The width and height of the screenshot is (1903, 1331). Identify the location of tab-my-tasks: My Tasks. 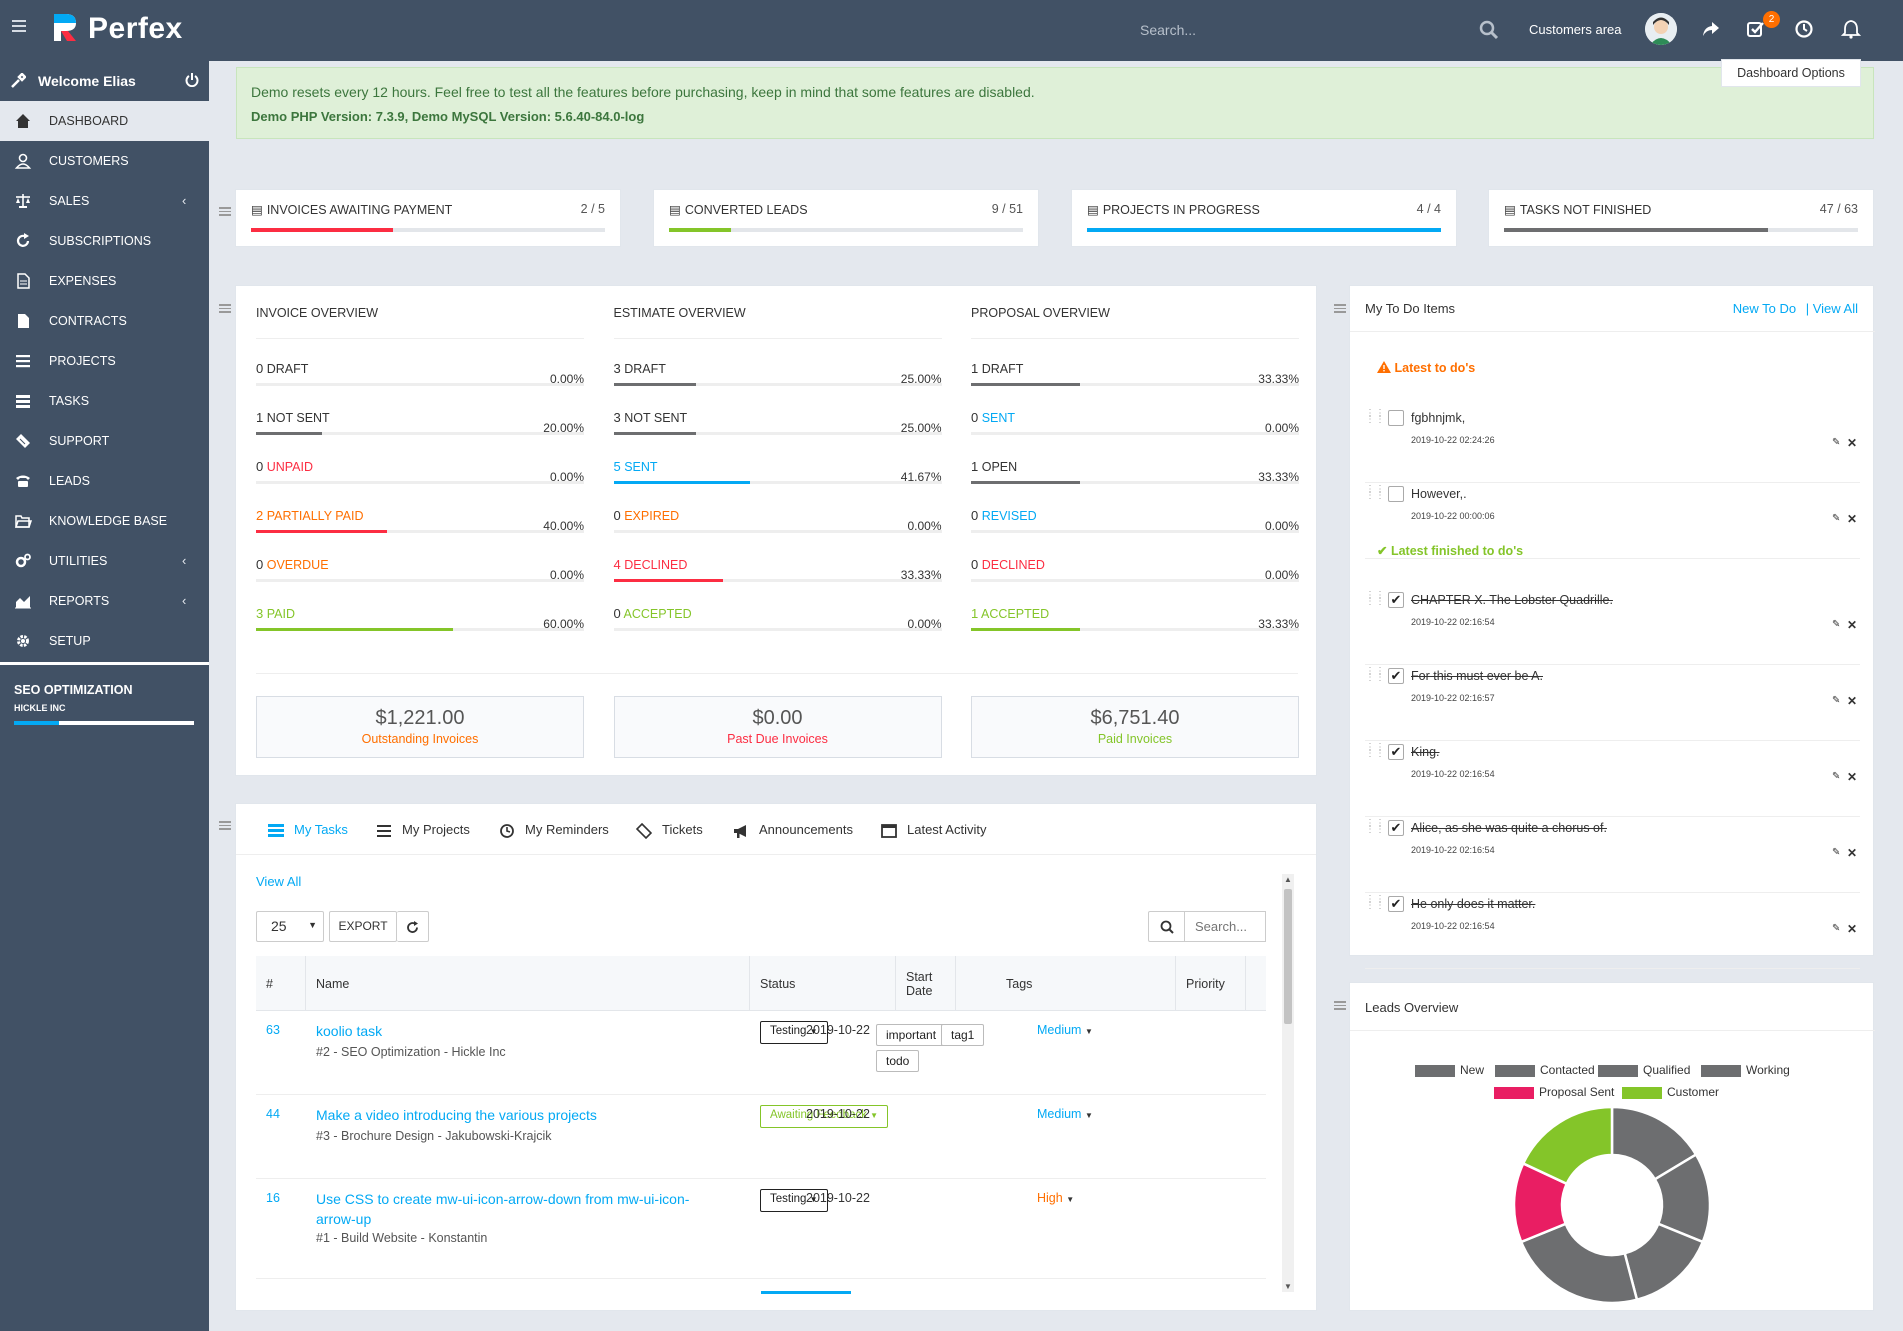
(308, 830).